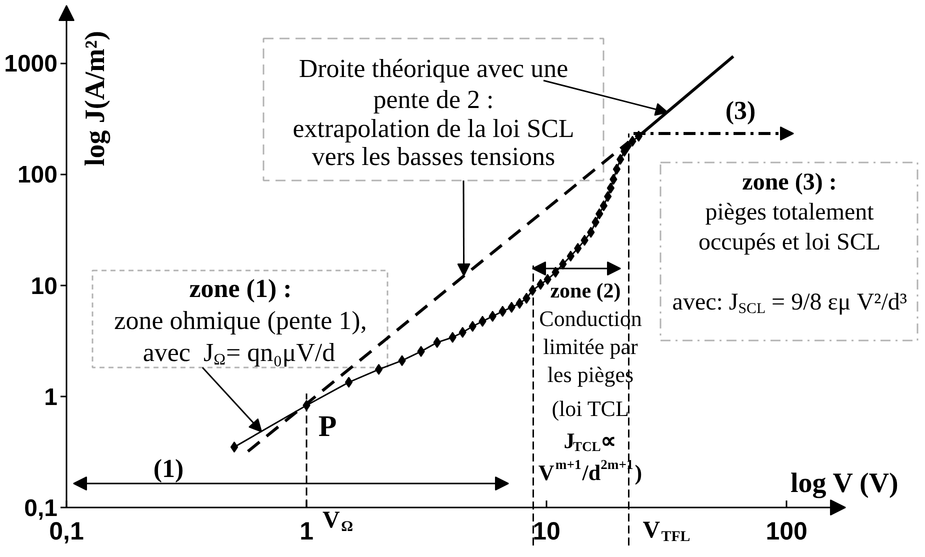  Describe the element at coordinates (31, 64) in the screenshot. I see `y-tick-label: 1000` at that location.